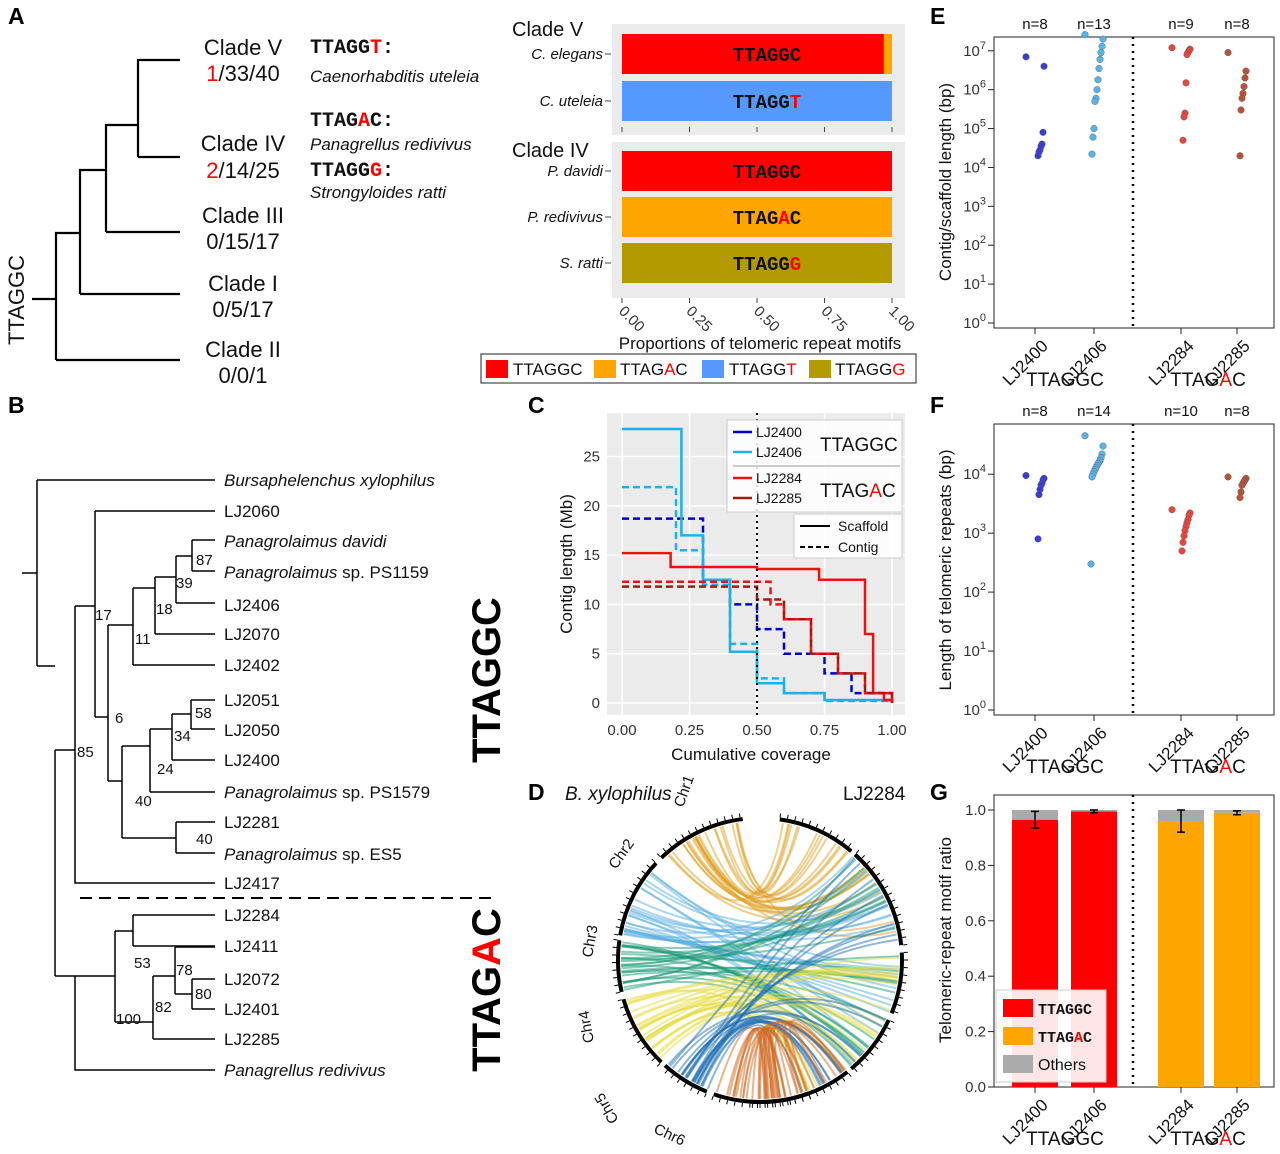 This screenshot has width=1280, height=1154. I want to click on clade-v-counts: 1/33/40, so click(242, 73).